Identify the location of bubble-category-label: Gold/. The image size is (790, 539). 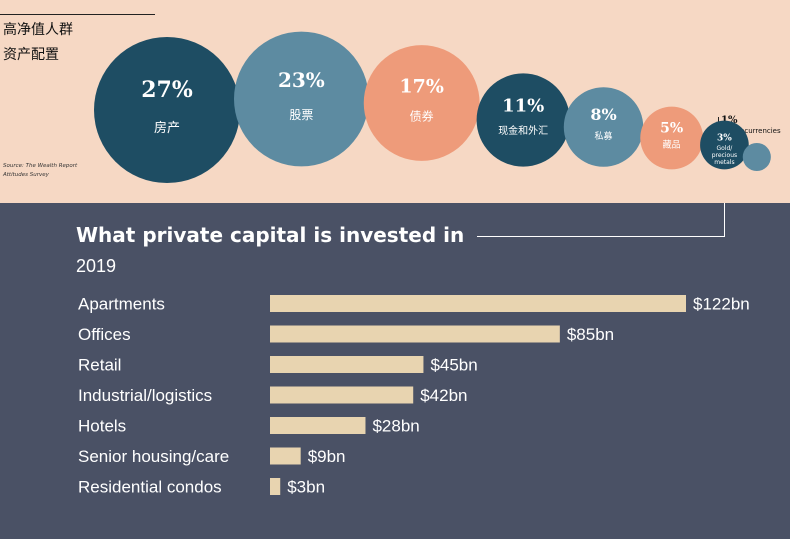
(725, 148).